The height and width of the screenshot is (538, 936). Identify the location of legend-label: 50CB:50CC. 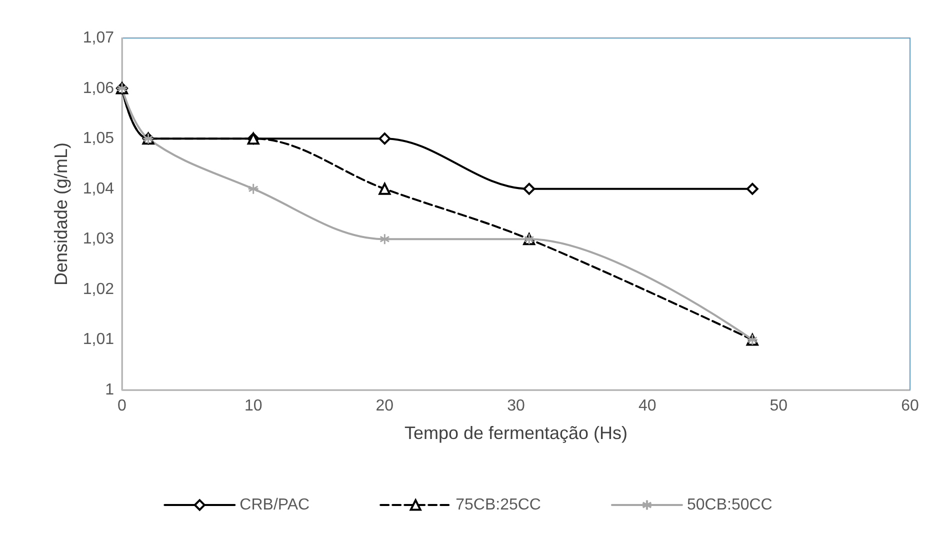
(729, 505).